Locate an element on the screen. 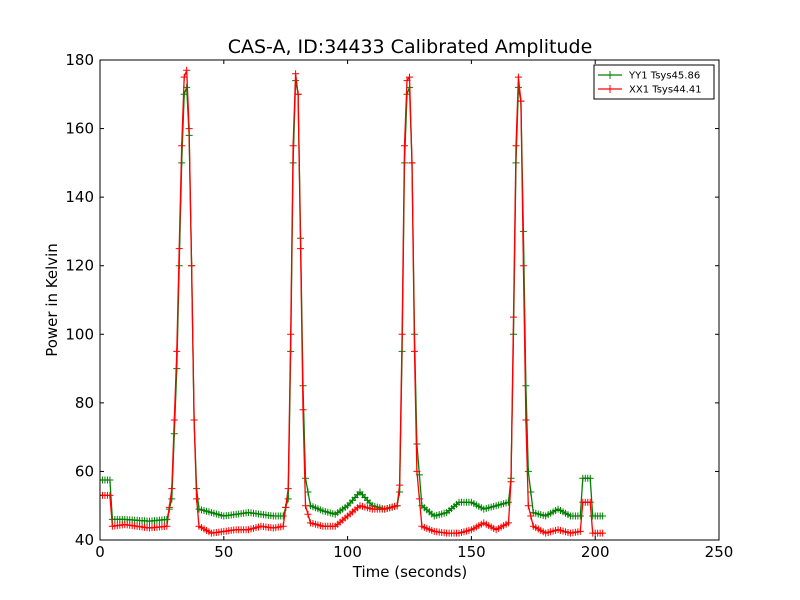 The width and height of the screenshot is (800, 600). y-tick-label: 100 is located at coordinates (79, 334).